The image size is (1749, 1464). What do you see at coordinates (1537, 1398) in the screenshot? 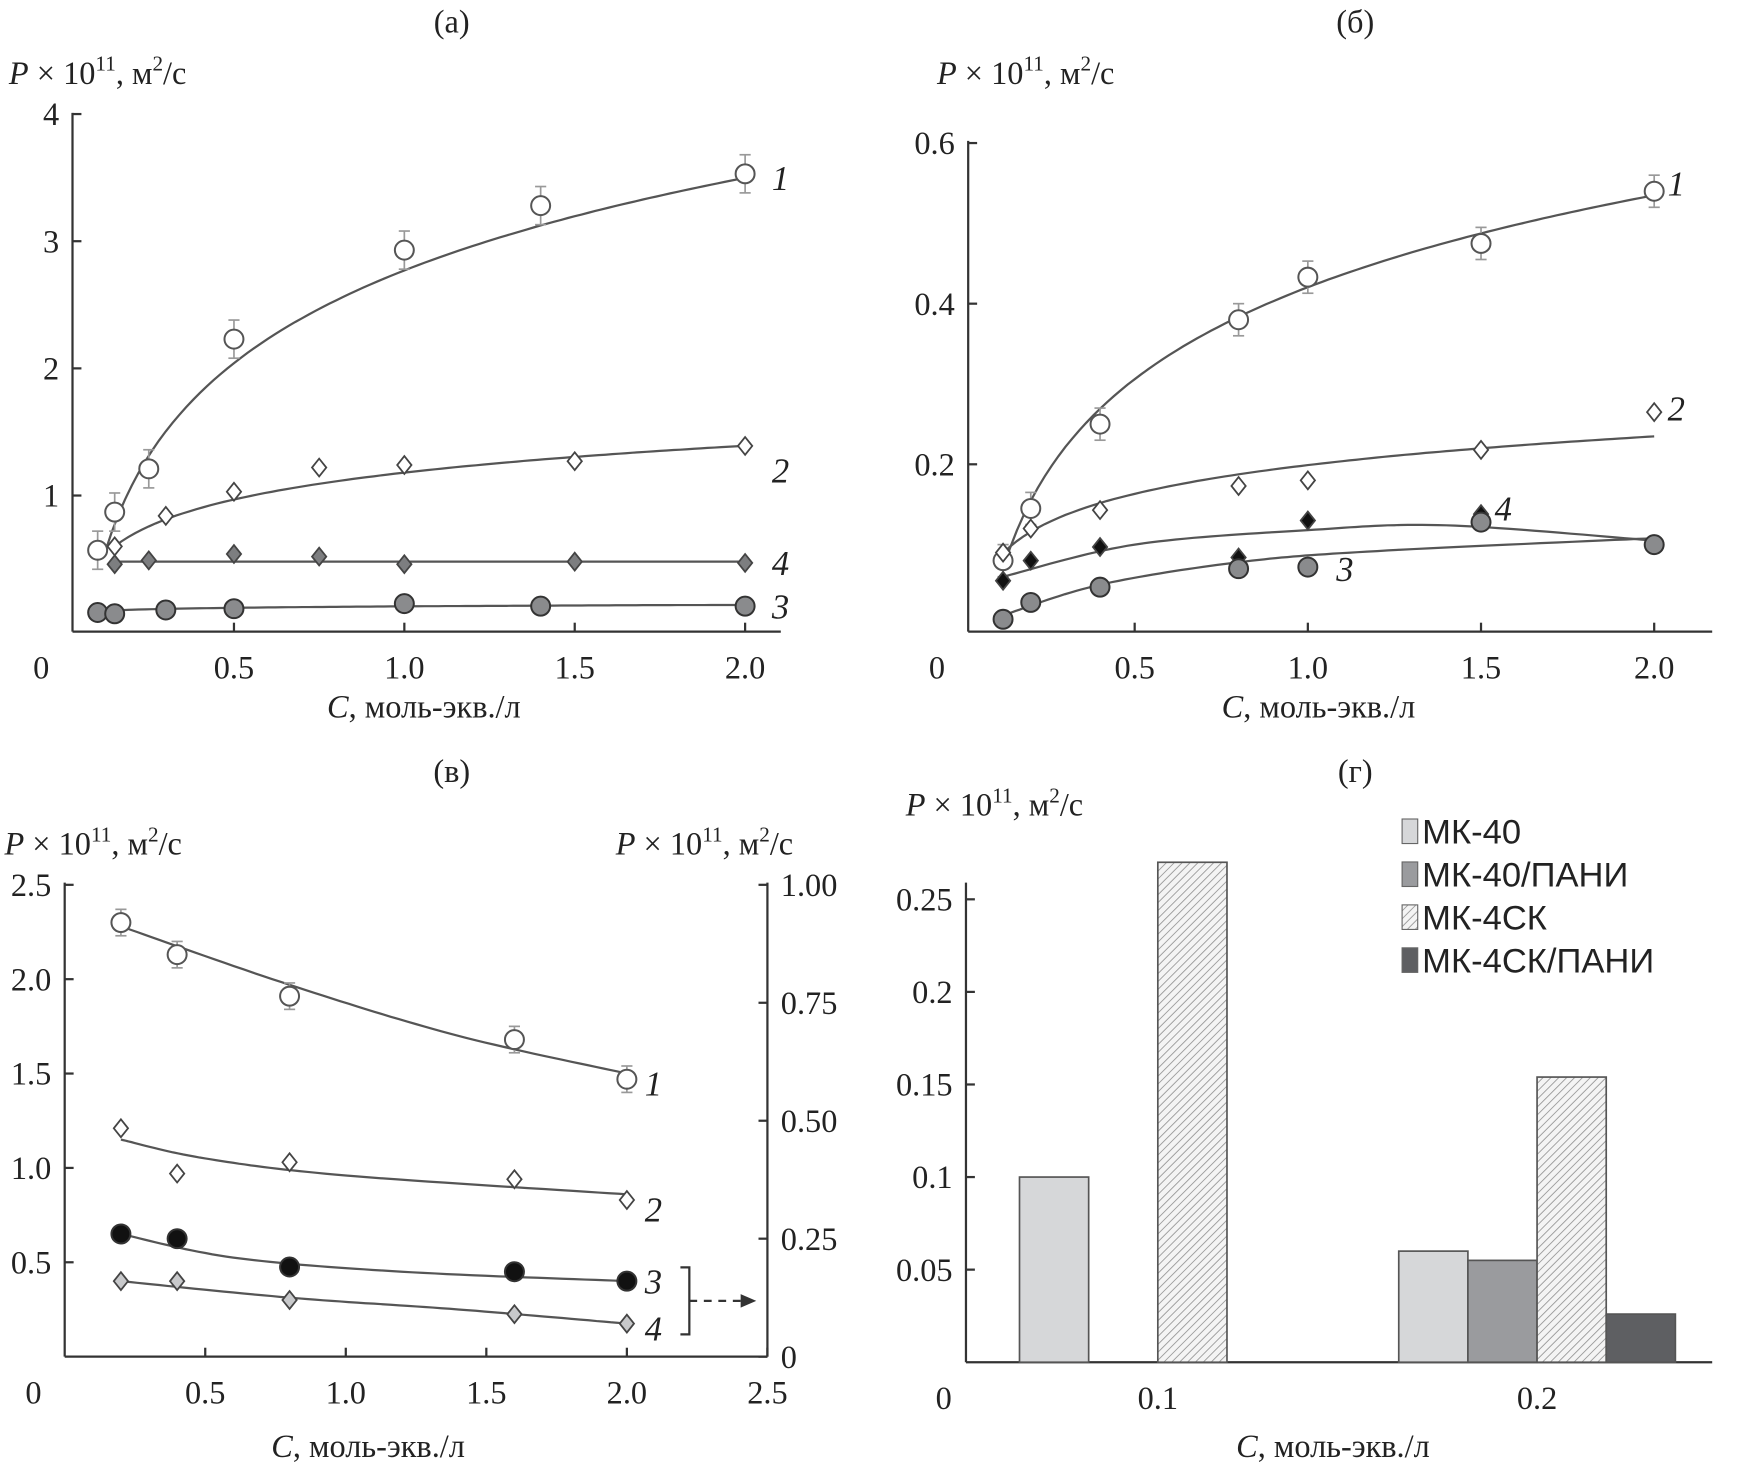
I see `x-tick-label: 0.2` at bounding box center [1537, 1398].